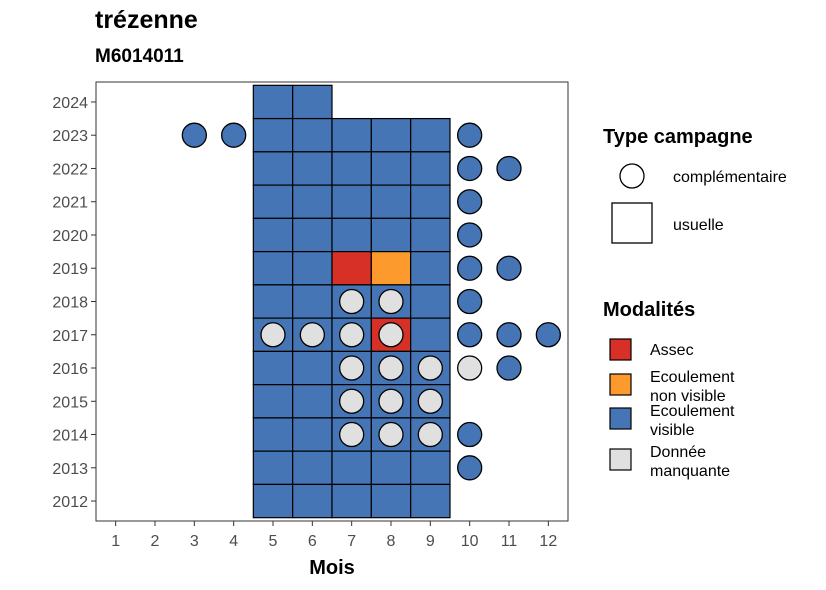 The width and height of the screenshot is (826, 590). What do you see at coordinates (632, 223) in the screenshot?
I see `legend-square-key` at bounding box center [632, 223].